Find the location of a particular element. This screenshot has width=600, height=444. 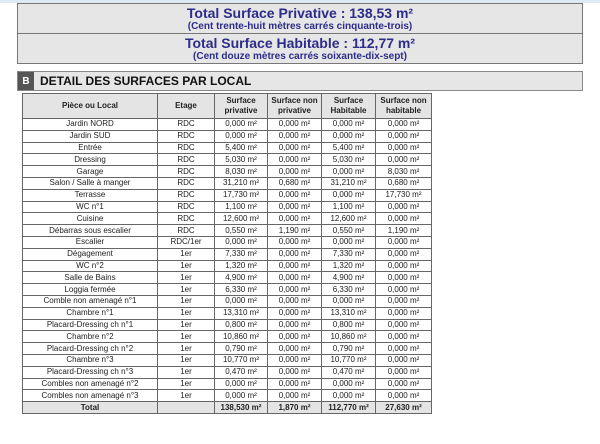

total-cell: 1,870 m² is located at coordinates (294, 407).